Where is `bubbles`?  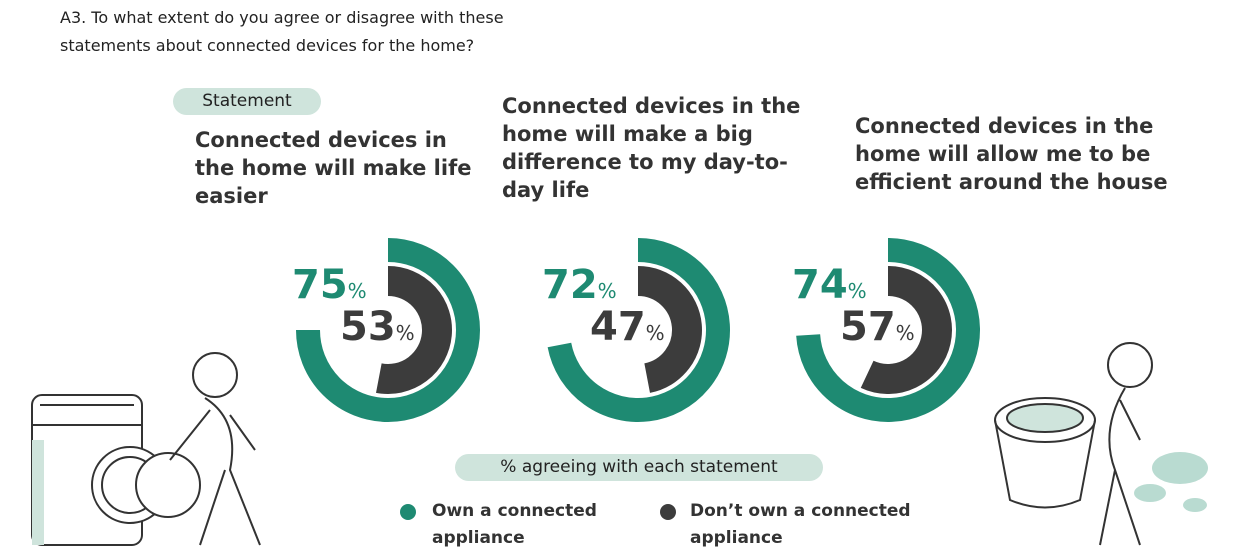 bubbles is located at coordinates (1171, 482).